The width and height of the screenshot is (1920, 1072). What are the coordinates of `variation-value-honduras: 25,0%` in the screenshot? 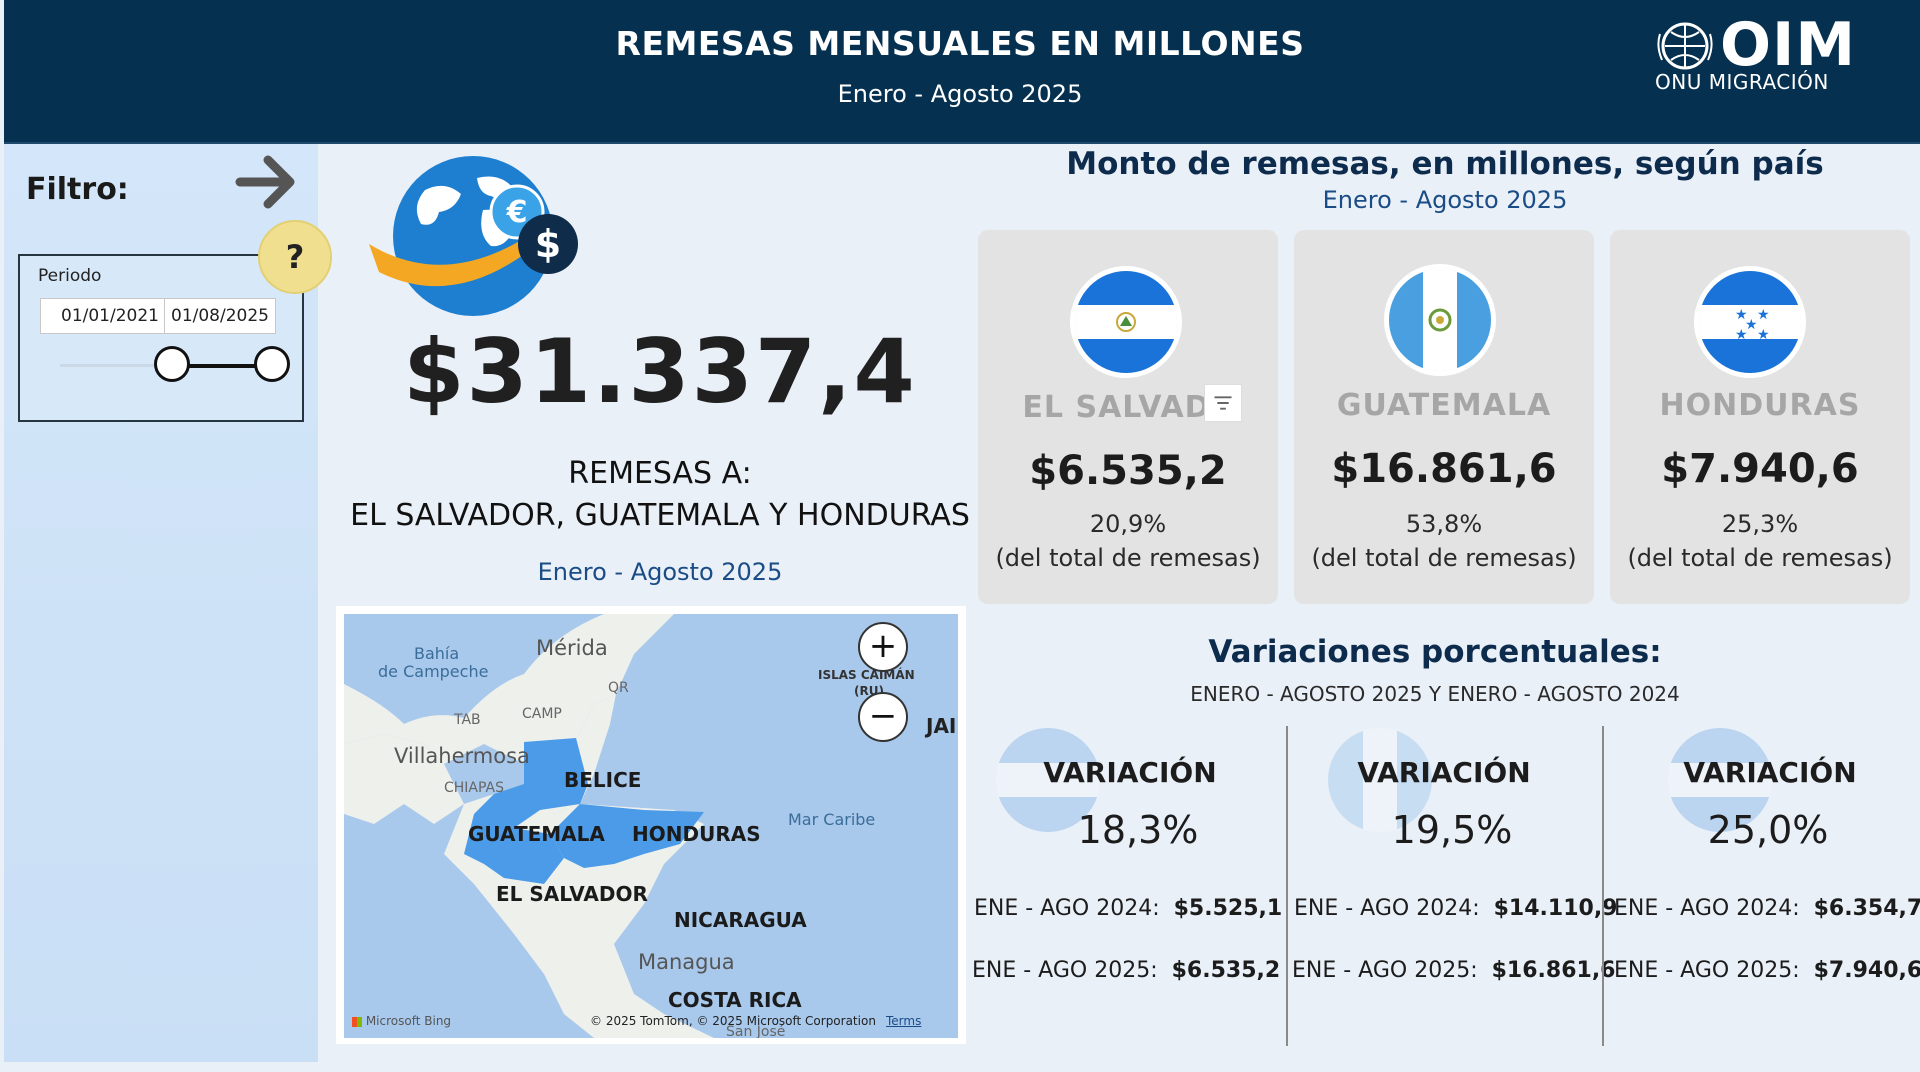 It's located at (1768, 830).